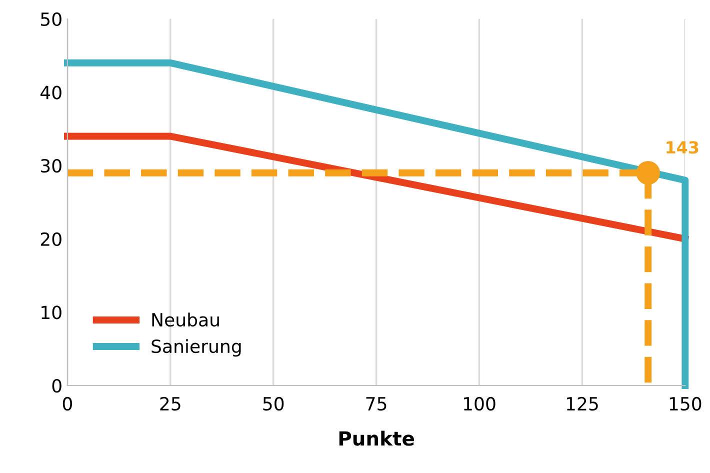 This screenshot has height=473, width=710. I want to click on x-axis-title: Punkte, so click(376, 438).